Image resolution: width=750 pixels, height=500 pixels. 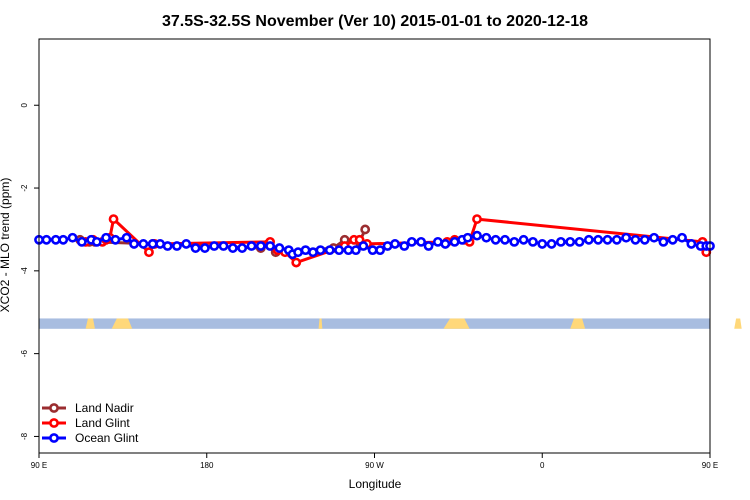 I want to click on map-band, so click(x=390, y=323).